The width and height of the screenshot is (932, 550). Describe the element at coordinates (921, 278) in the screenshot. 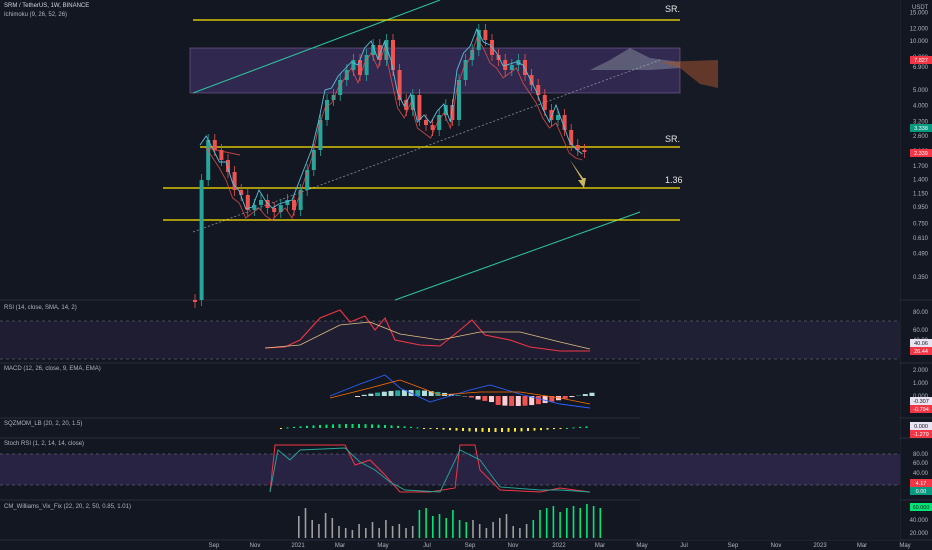

I see `price-tick: 0.350` at that location.